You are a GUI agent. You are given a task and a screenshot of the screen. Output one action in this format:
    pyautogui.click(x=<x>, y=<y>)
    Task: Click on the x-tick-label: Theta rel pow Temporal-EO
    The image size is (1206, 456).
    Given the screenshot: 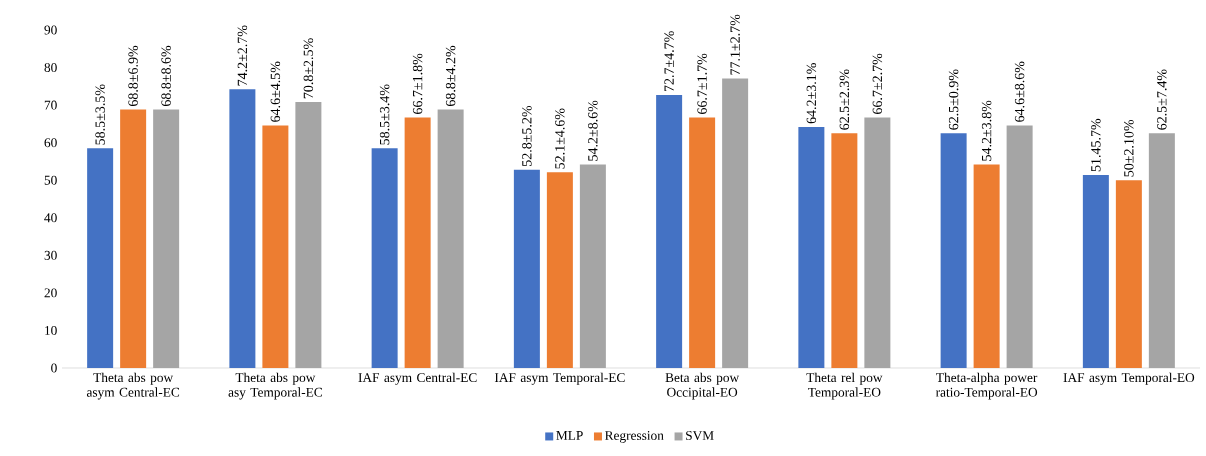 What is the action you would take?
    pyautogui.click(x=844, y=386)
    